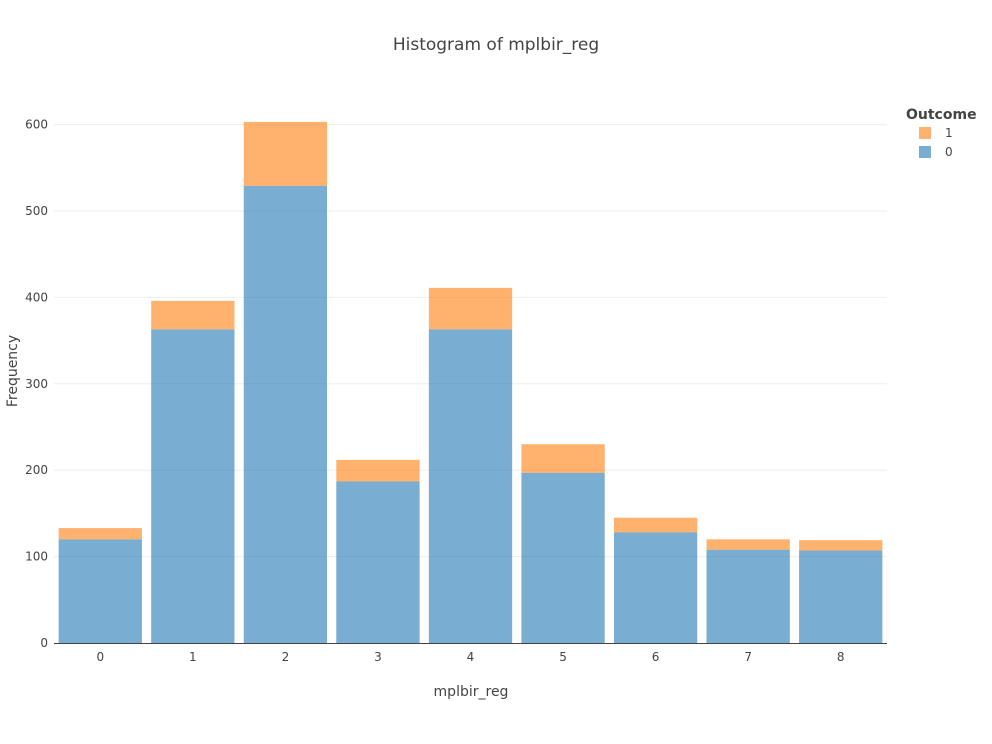  Describe the element at coordinates (841, 657) in the screenshot. I see `x-tick-label: 8` at that location.